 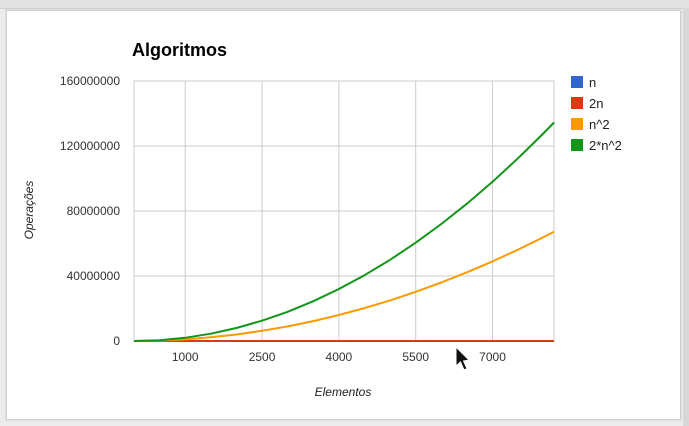 What do you see at coordinates (492, 357) in the screenshot?
I see `x-tick-label: 7000` at bounding box center [492, 357].